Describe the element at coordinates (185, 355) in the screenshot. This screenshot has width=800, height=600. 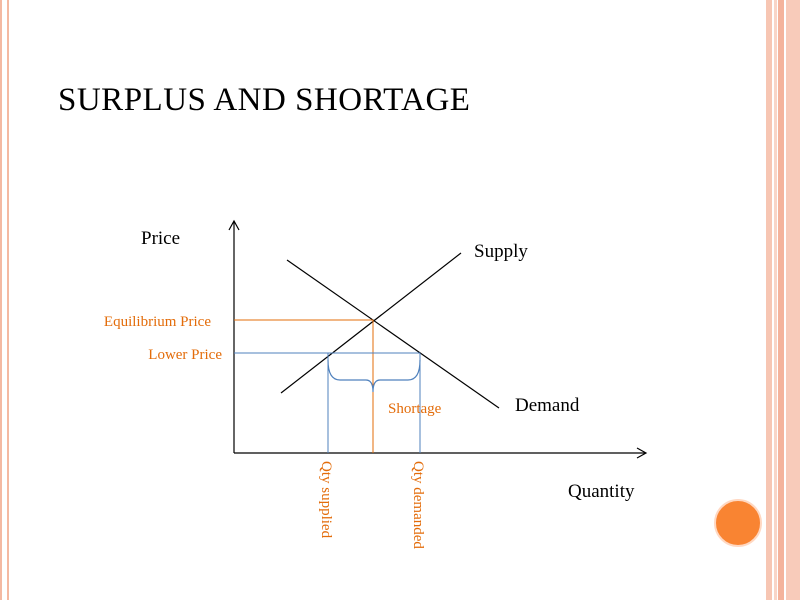
I see `lower-price-label: Lower Price` at that location.